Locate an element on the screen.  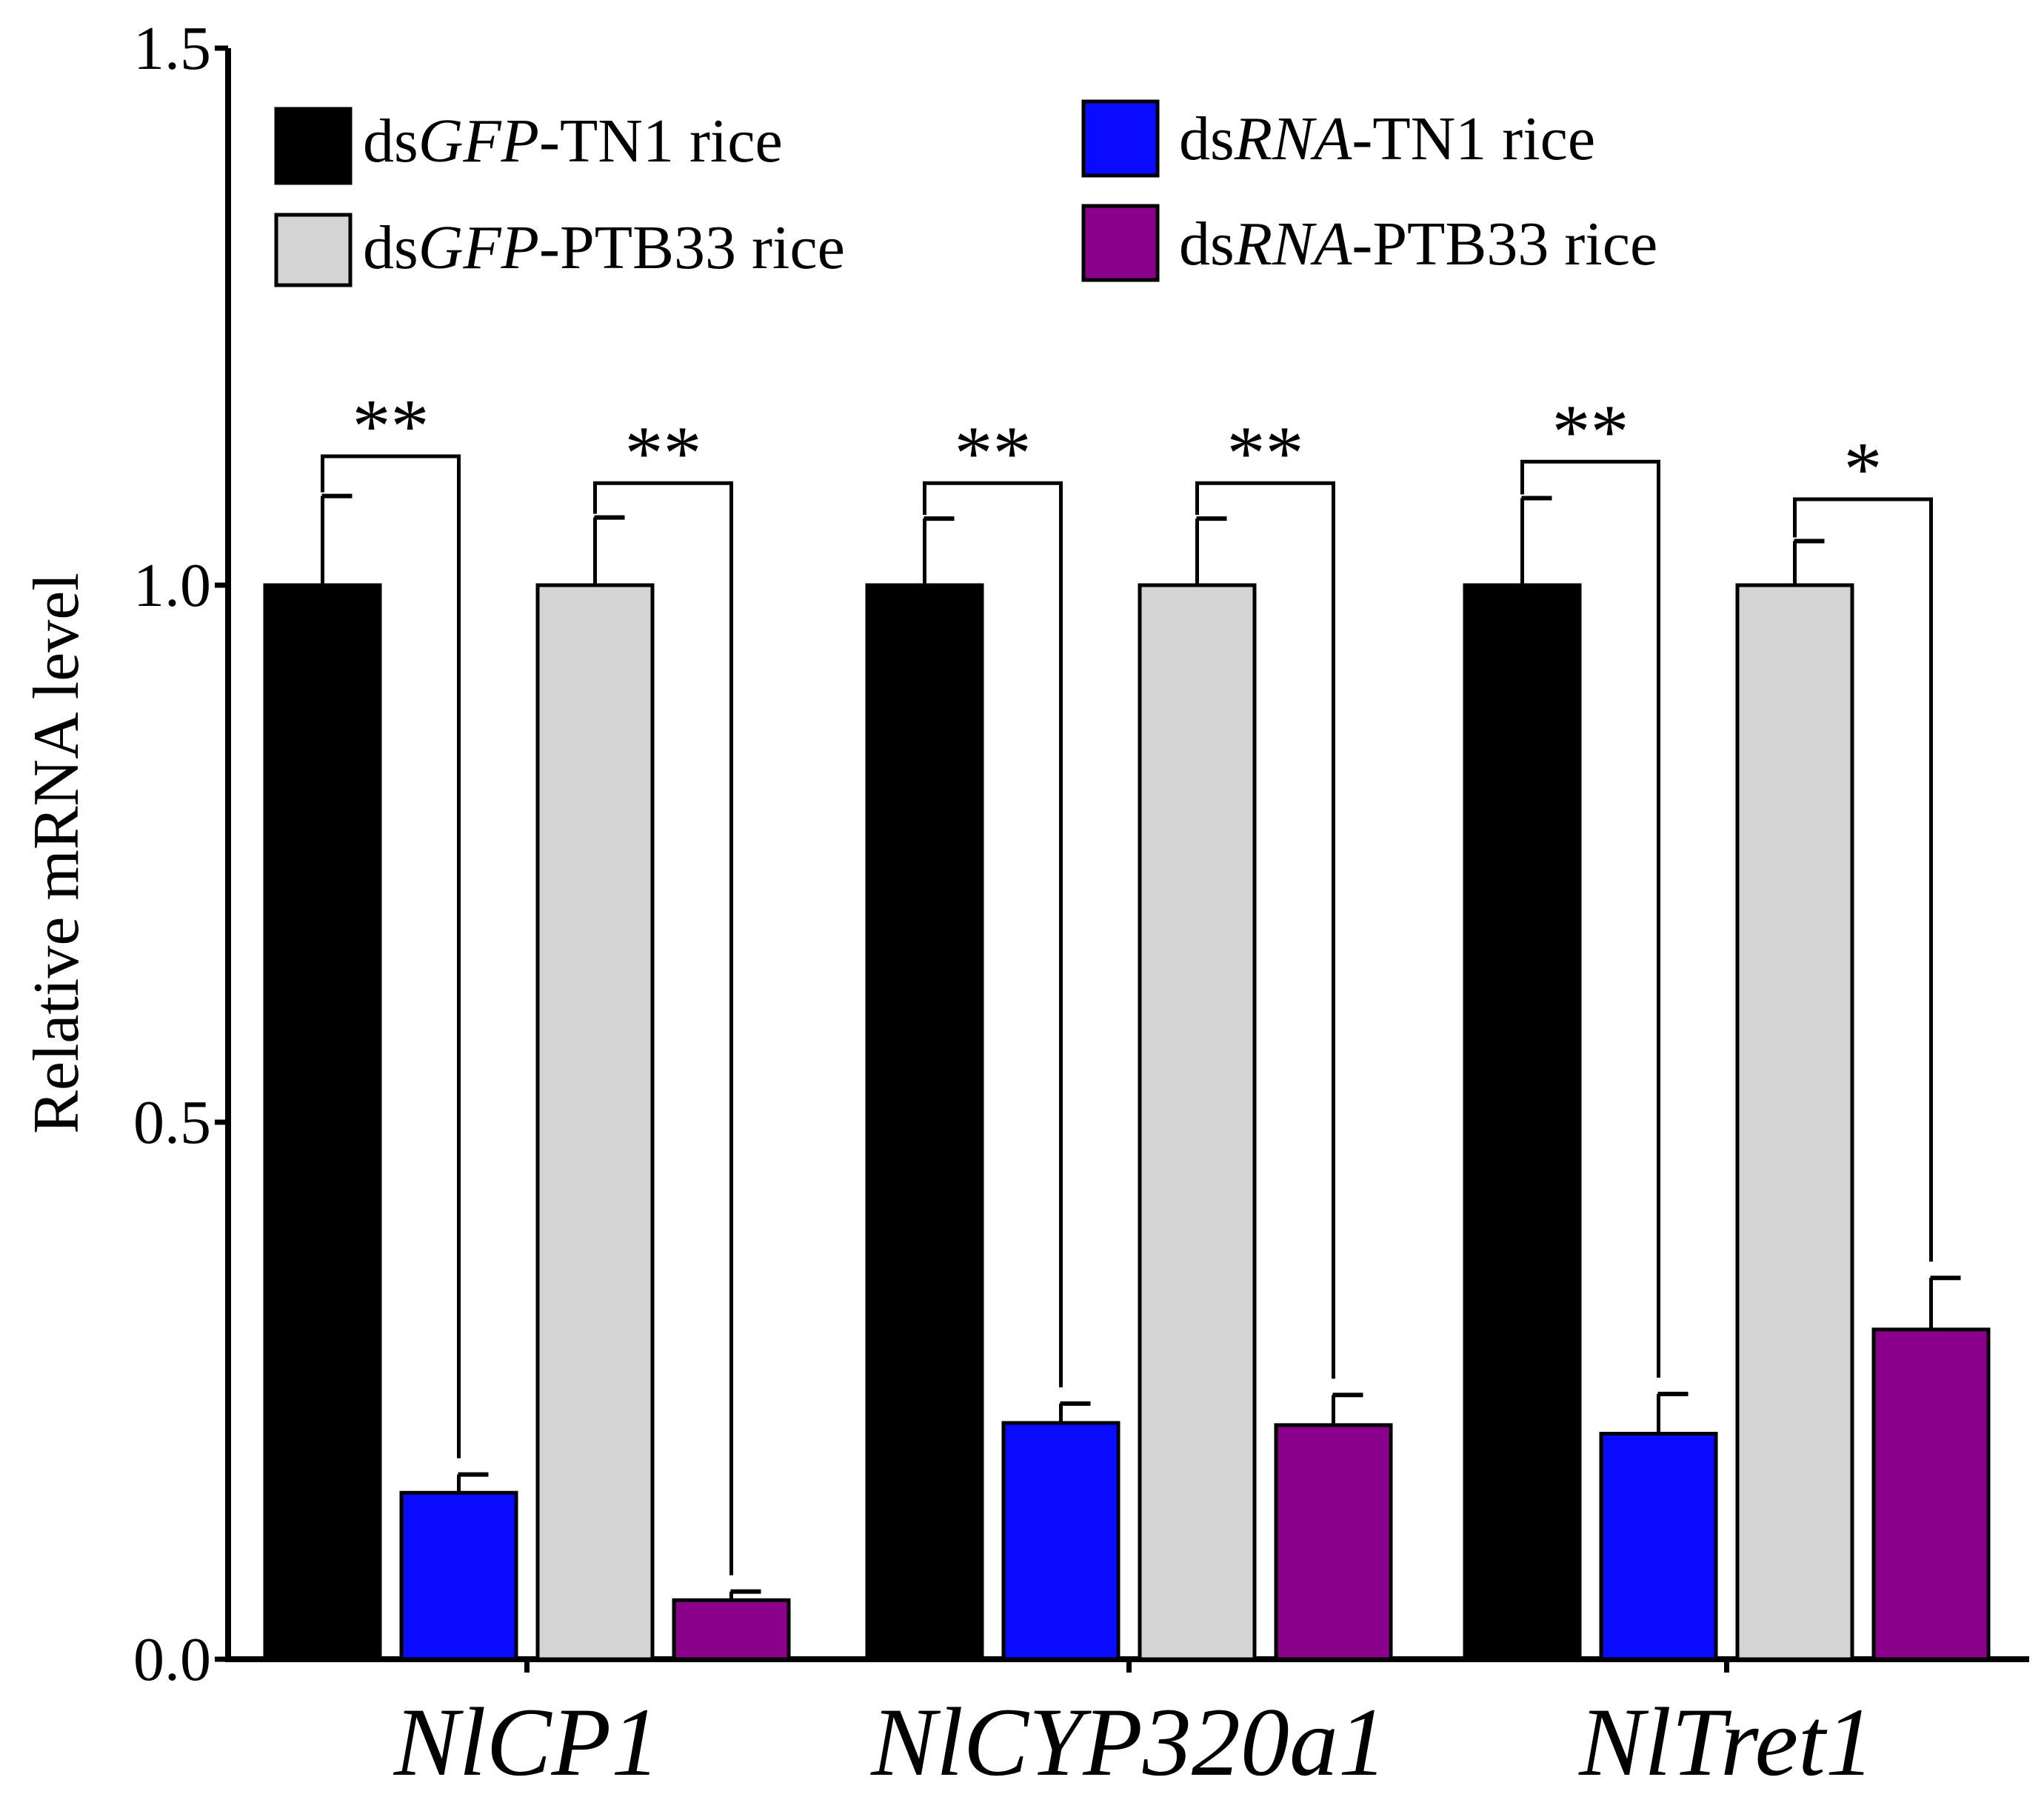
x-axis-ticks: NlCP1 NlCYP320a1 NlTret1 is located at coordinates (1133, 1727).